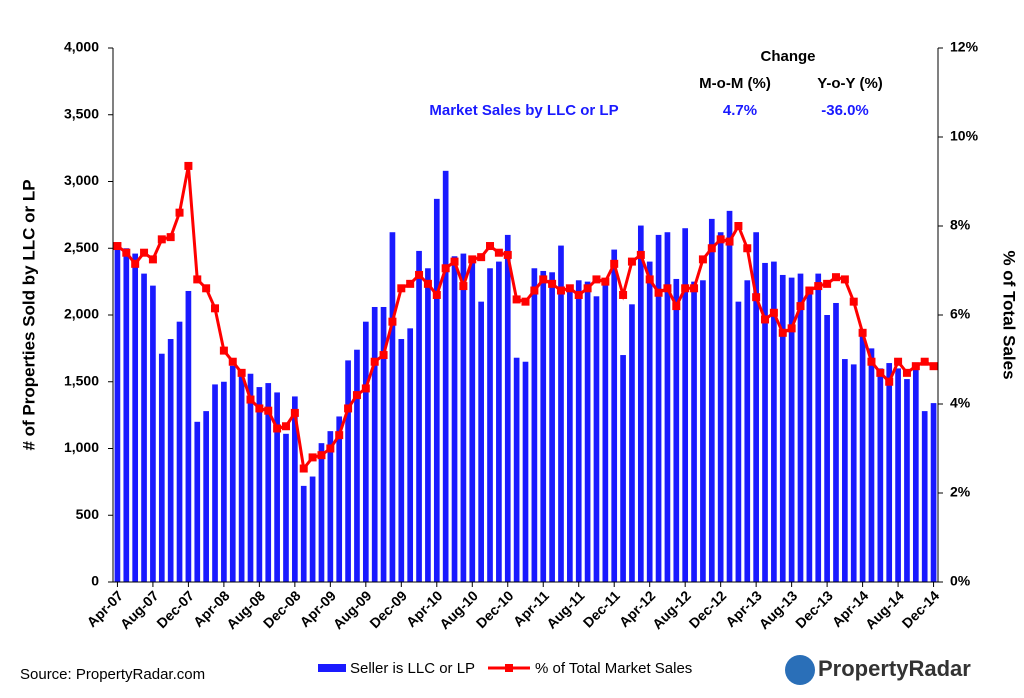 Image resolution: width=1024 pixels, height=698 pixels. What do you see at coordinates (175, 609) in the screenshot?
I see `x-tick-label: Dec-07` at bounding box center [175, 609].